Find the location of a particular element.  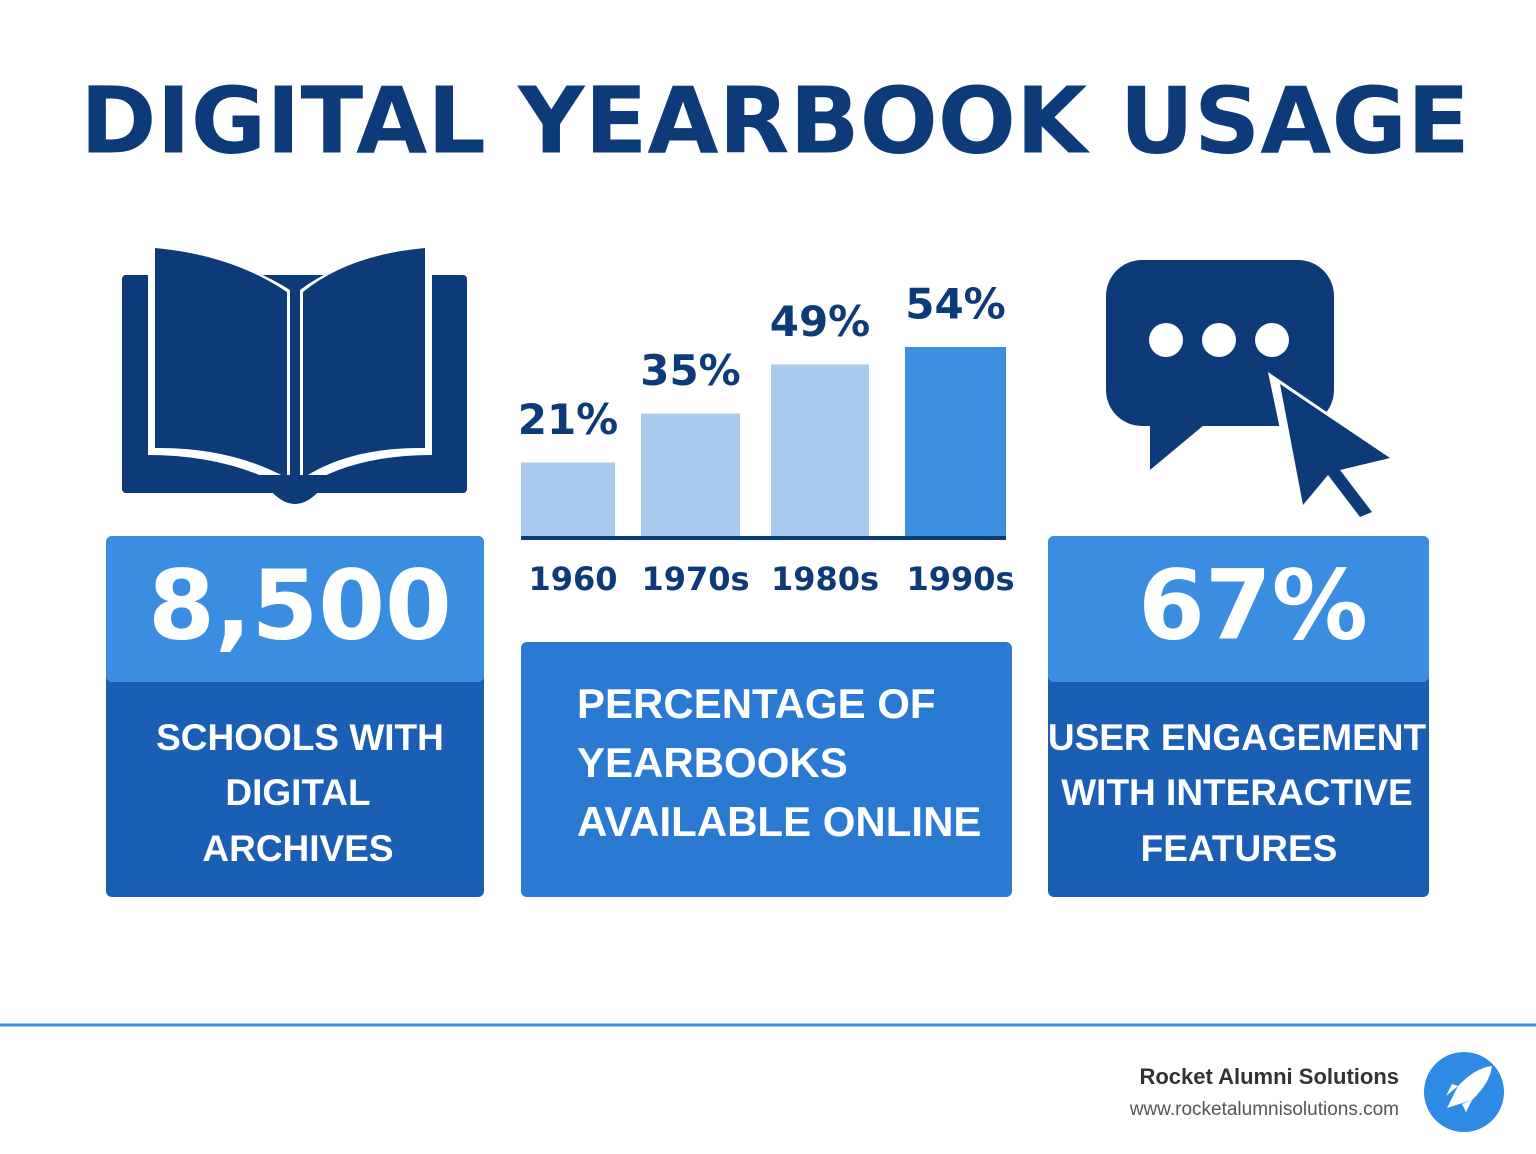

category-label: 1960 is located at coordinates (572, 579).